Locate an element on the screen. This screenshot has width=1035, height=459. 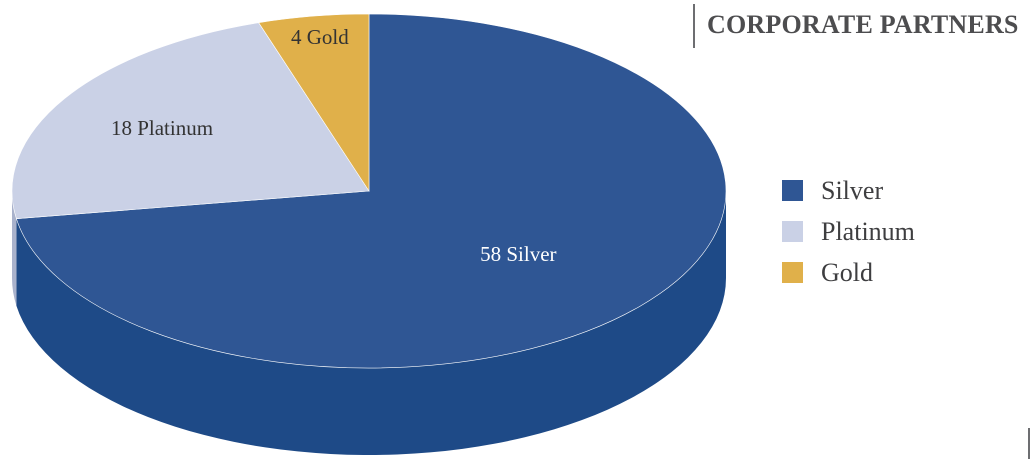
legend-item-platinum: Platinum is located at coordinates (848, 231).